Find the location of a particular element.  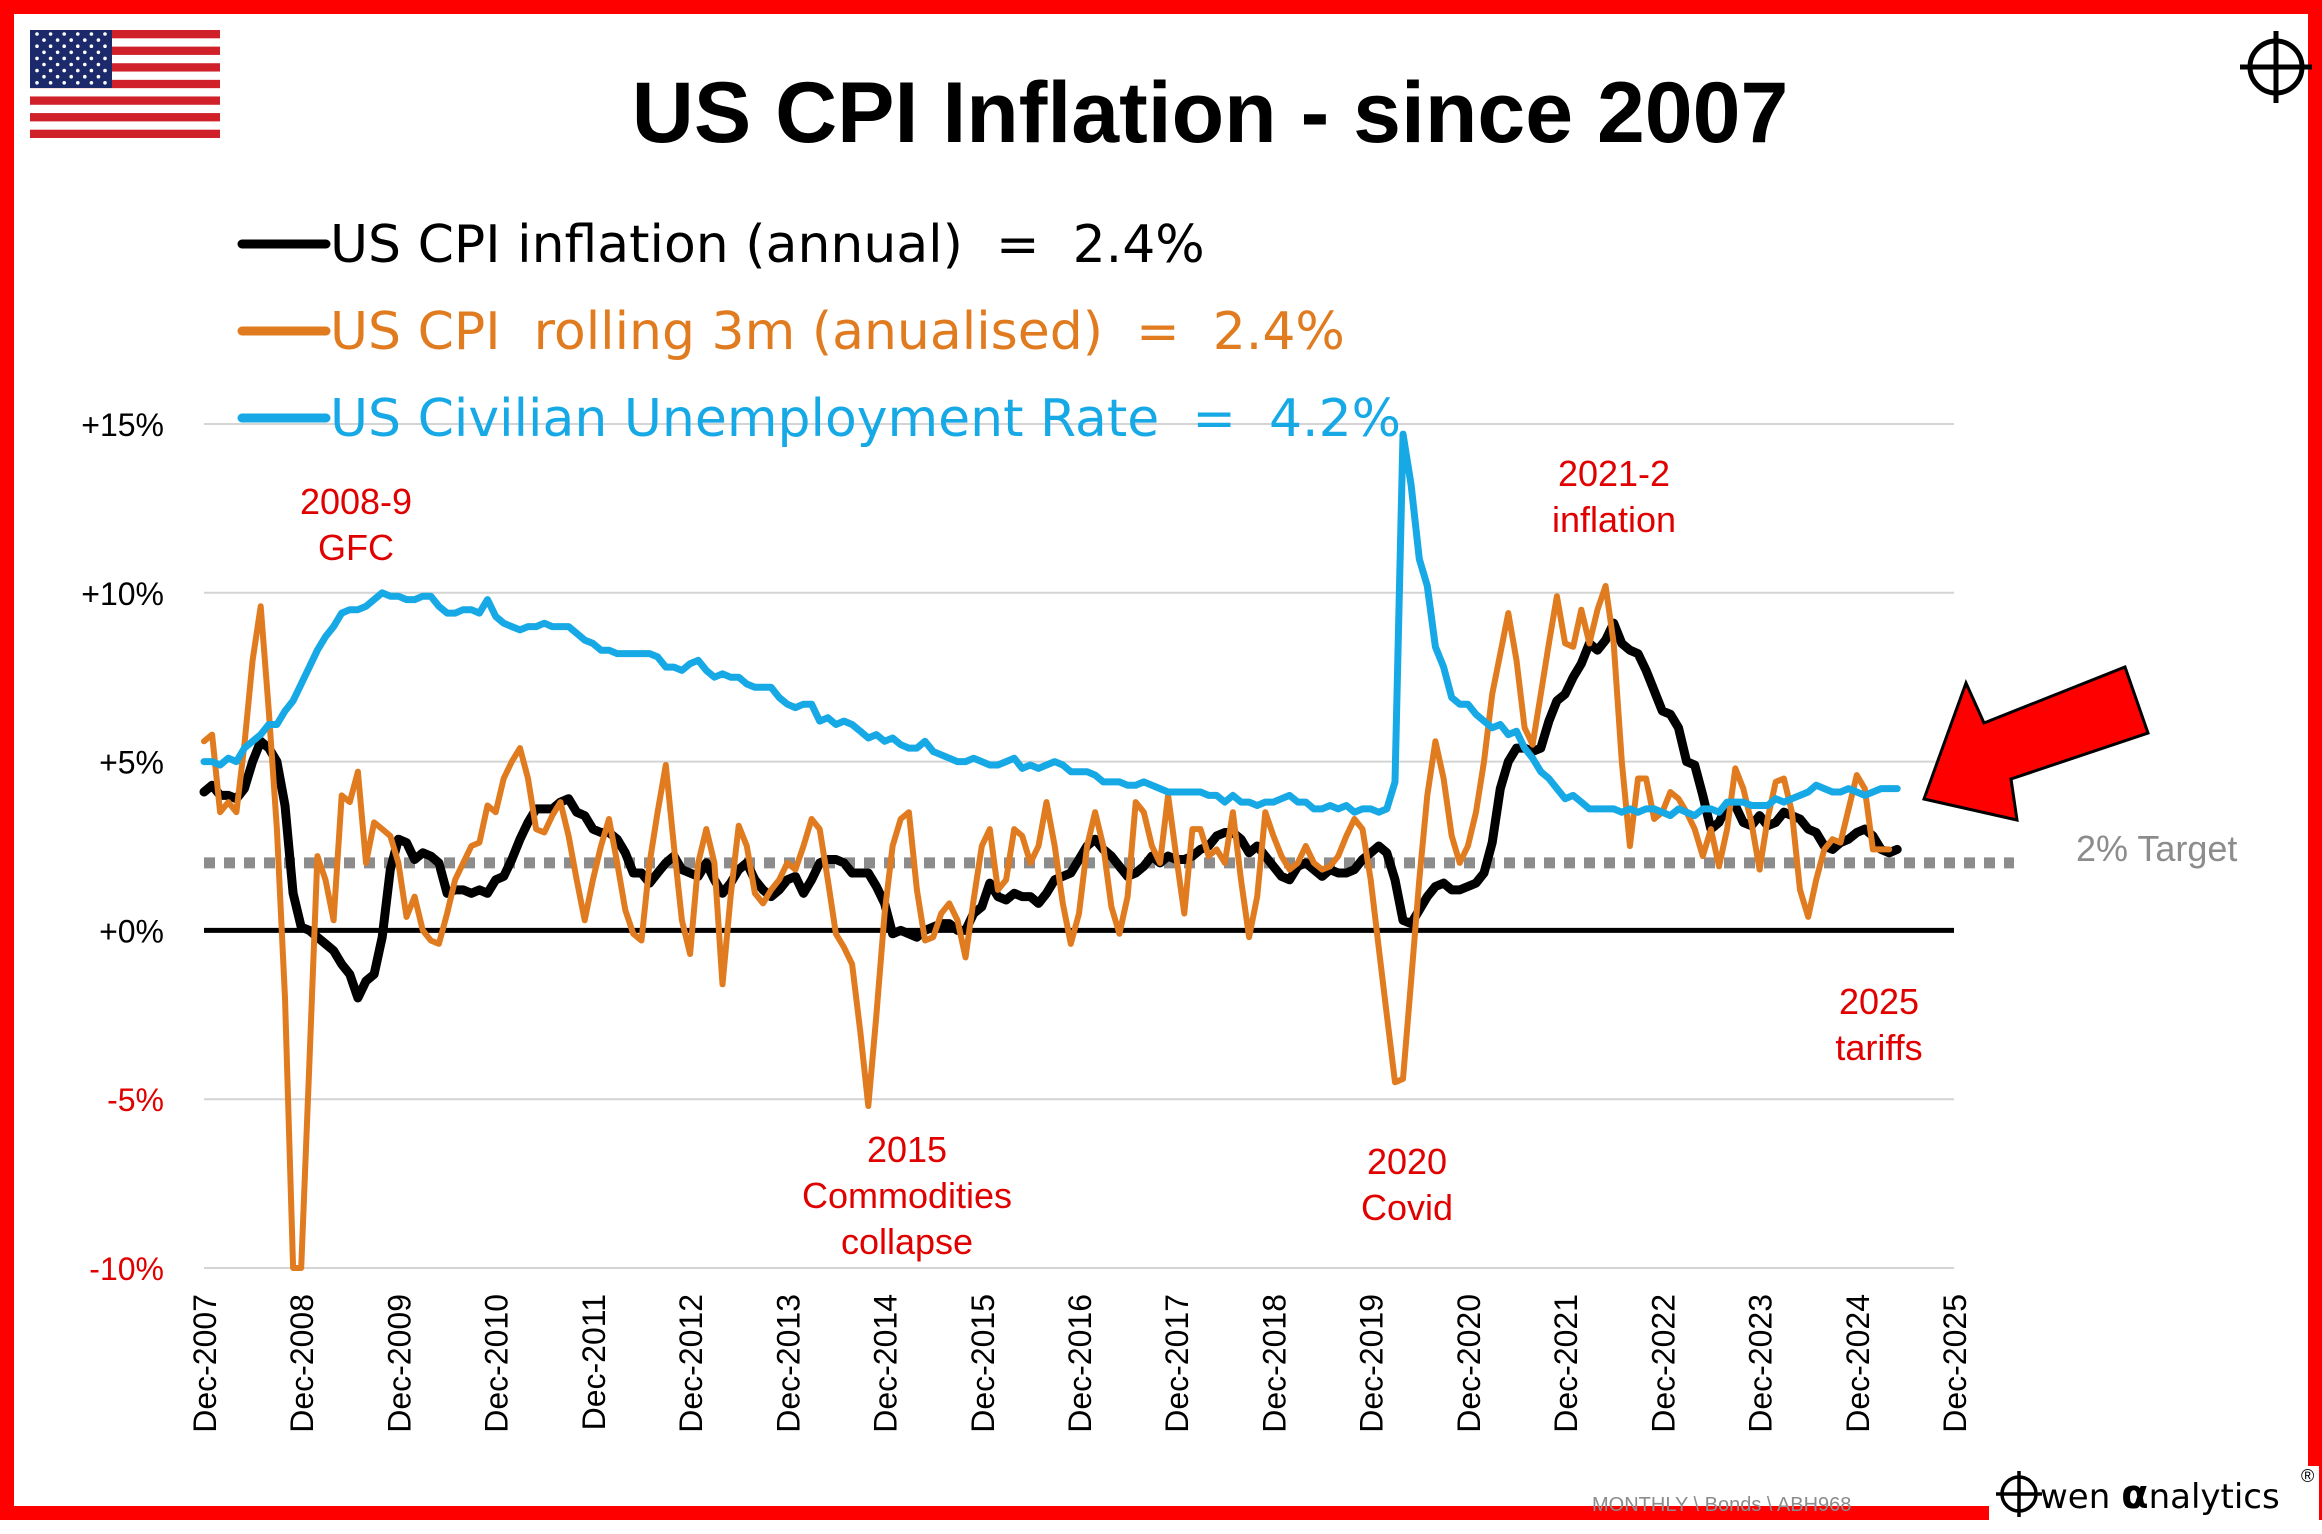

y-tick-label: +0% is located at coordinates (131, 931).